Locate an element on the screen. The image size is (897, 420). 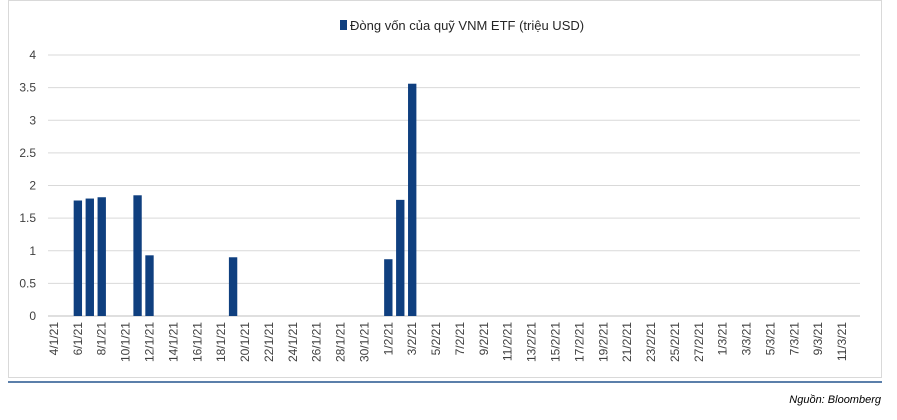
x-tick-label: 4/1/21 is located at coordinates (54, 339).